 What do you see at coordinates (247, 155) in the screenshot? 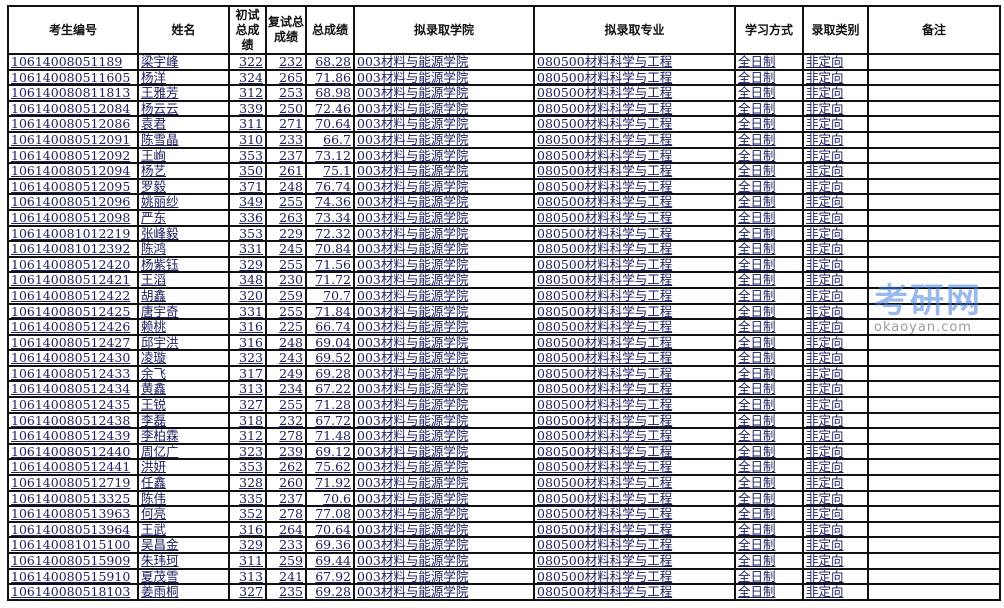
I see `cell-initial-score: 353` at bounding box center [247, 155].